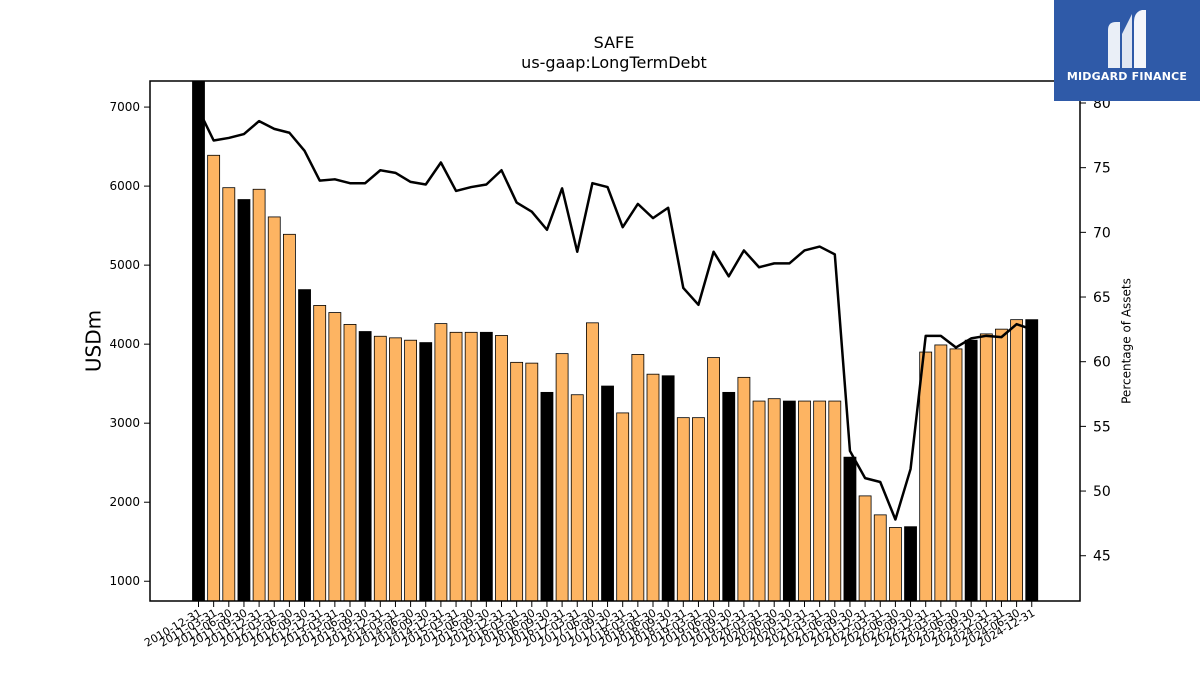 The image size is (1200, 675). I want to click on chart-subtitle: us-gaap:LongTermDebt, so click(614, 62).